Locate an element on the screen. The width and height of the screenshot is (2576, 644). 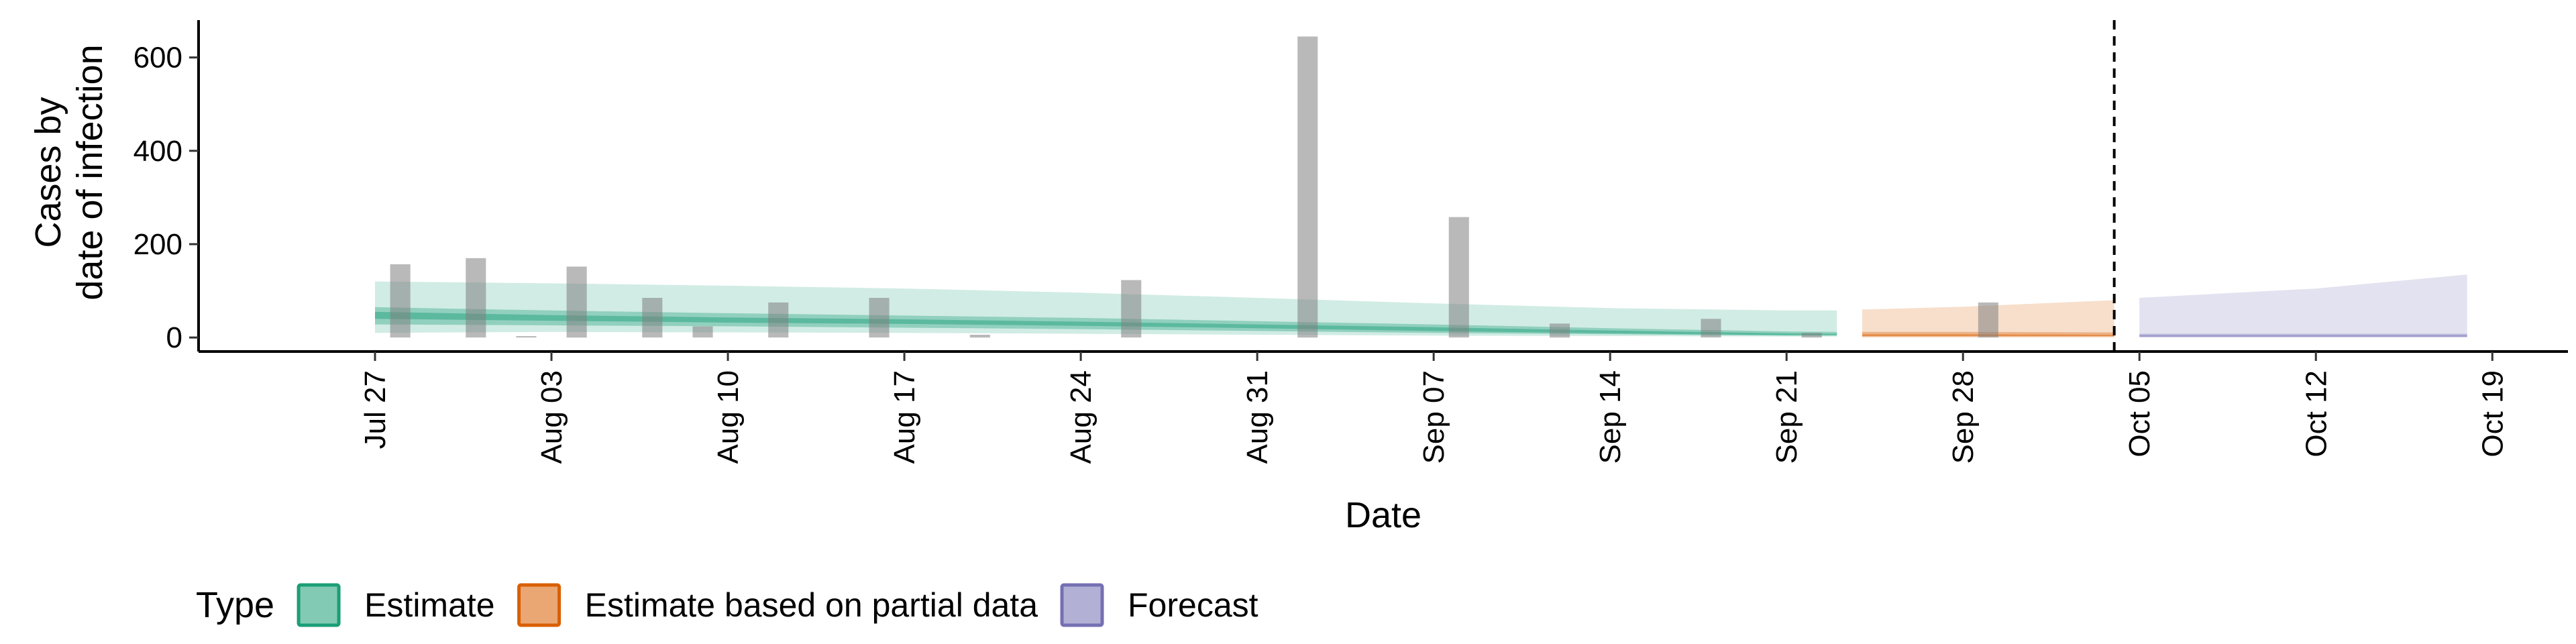
legend-label: Estimate is located at coordinates (429, 605).